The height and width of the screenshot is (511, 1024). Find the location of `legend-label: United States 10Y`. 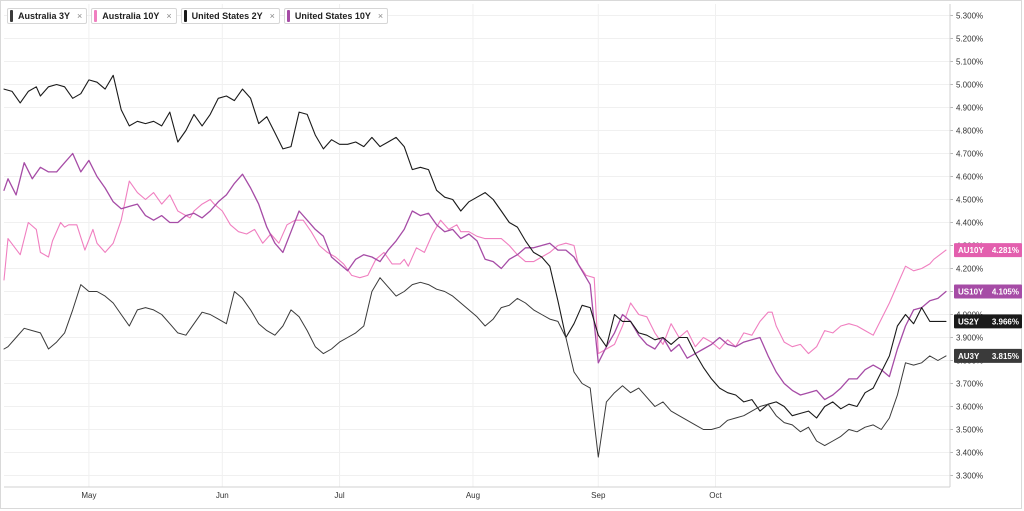

legend-label: United States 10Y is located at coordinates (332, 16).